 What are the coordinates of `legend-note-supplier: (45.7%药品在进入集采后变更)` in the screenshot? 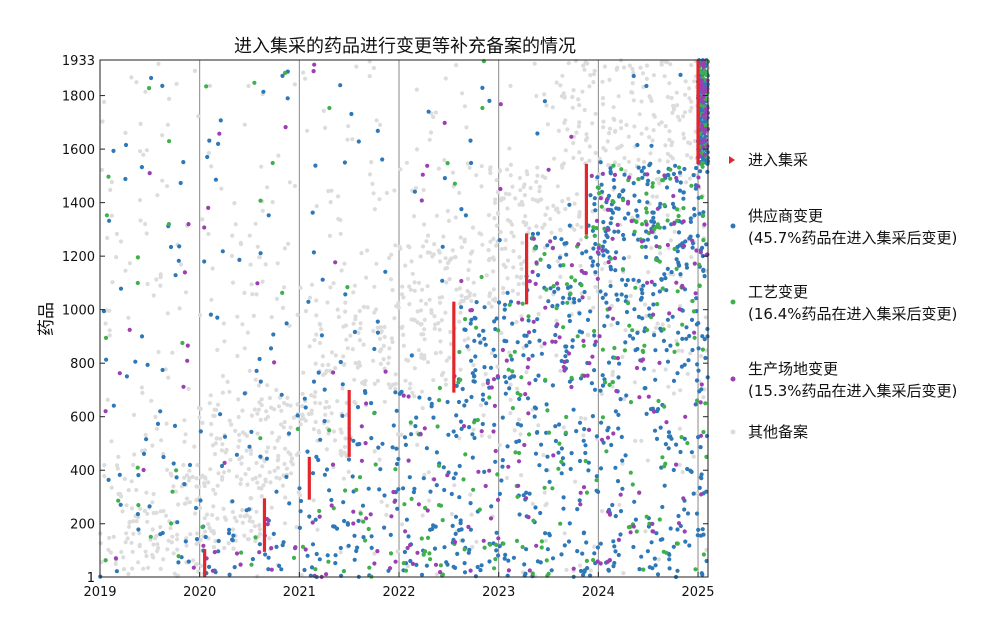 It's located at (852, 238).